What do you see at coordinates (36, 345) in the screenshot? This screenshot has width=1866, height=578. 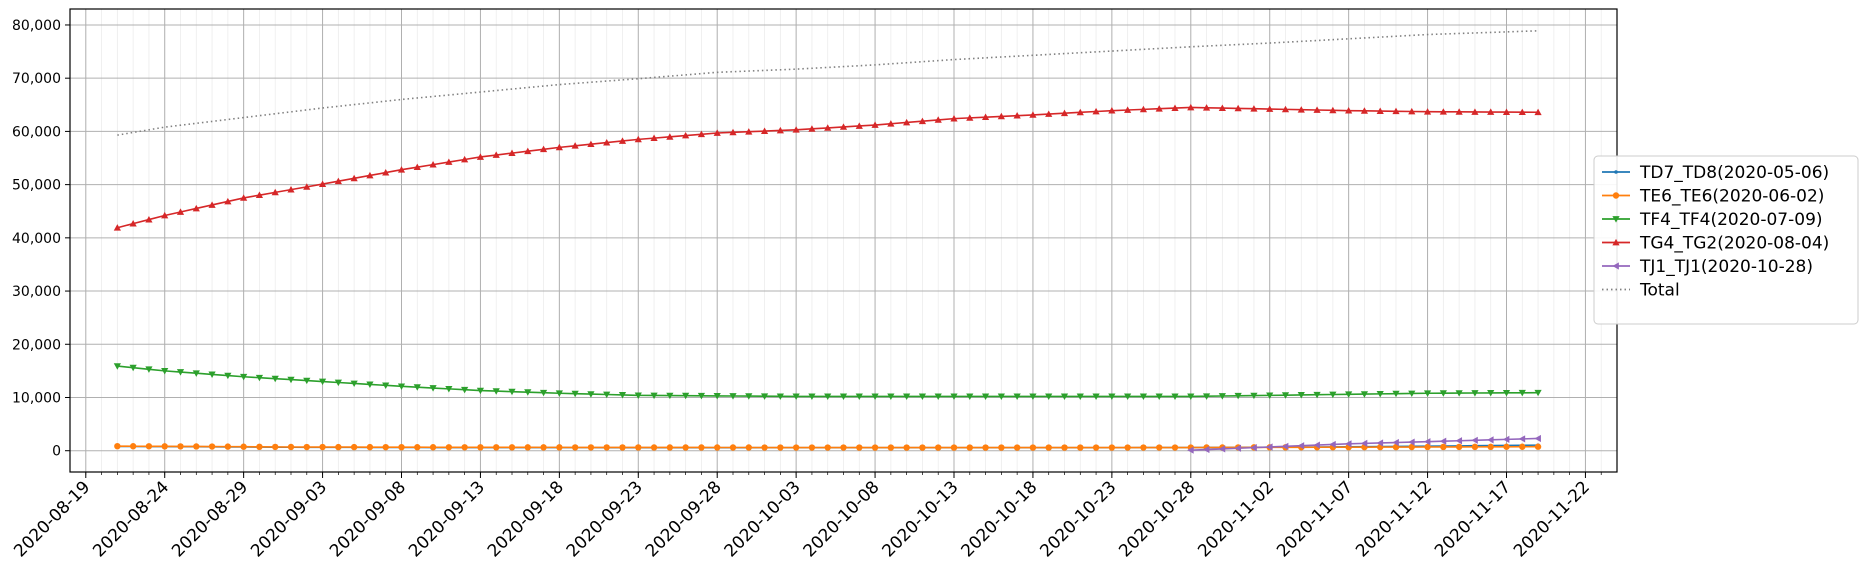 I see `y-tick-label: 20,000` at bounding box center [36, 345].